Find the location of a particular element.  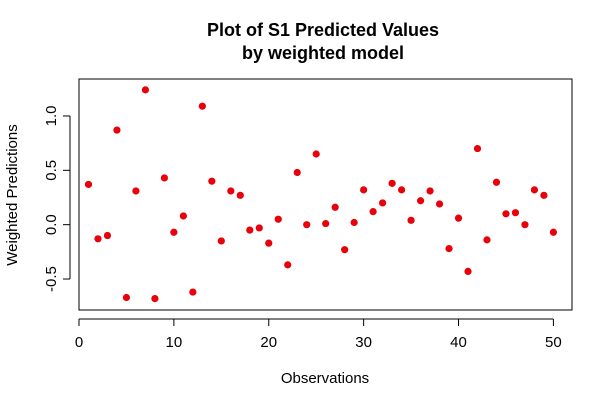

x-tick-label: 30 is located at coordinates (363, 342).